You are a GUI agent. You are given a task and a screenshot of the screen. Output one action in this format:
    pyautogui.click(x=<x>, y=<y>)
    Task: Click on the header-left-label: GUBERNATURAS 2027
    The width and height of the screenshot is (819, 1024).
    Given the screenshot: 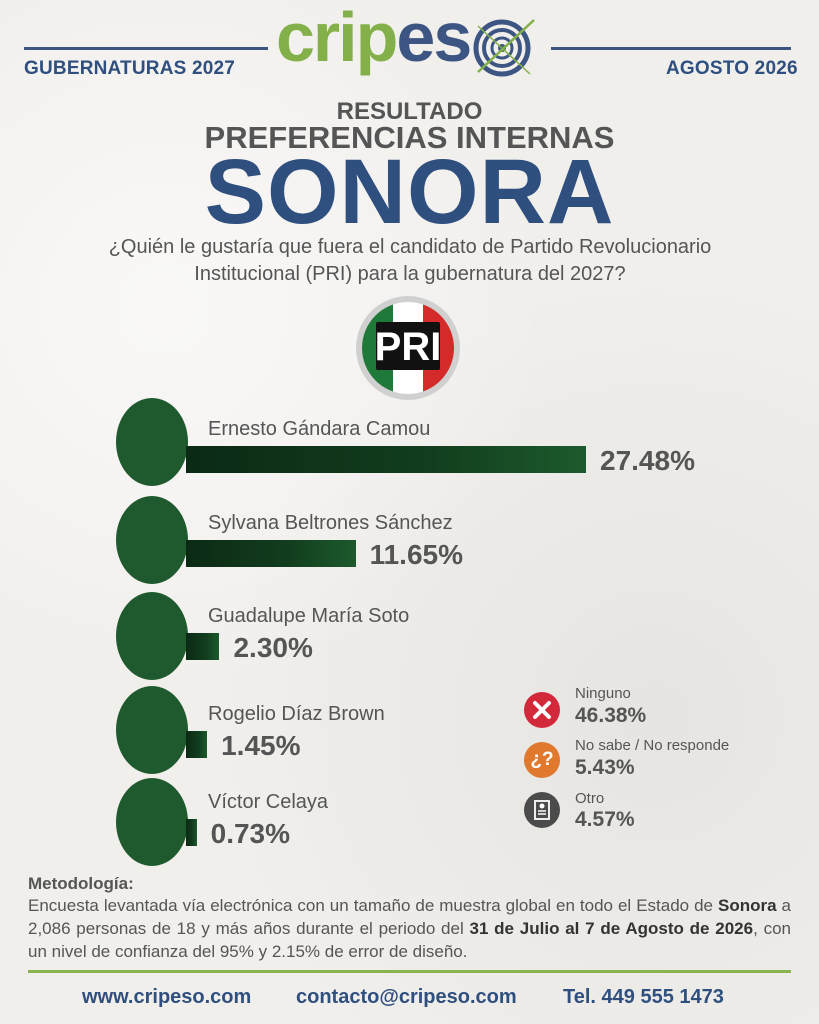 What is the action you would take?
    pyautogui.click(x=130, y=68)
    